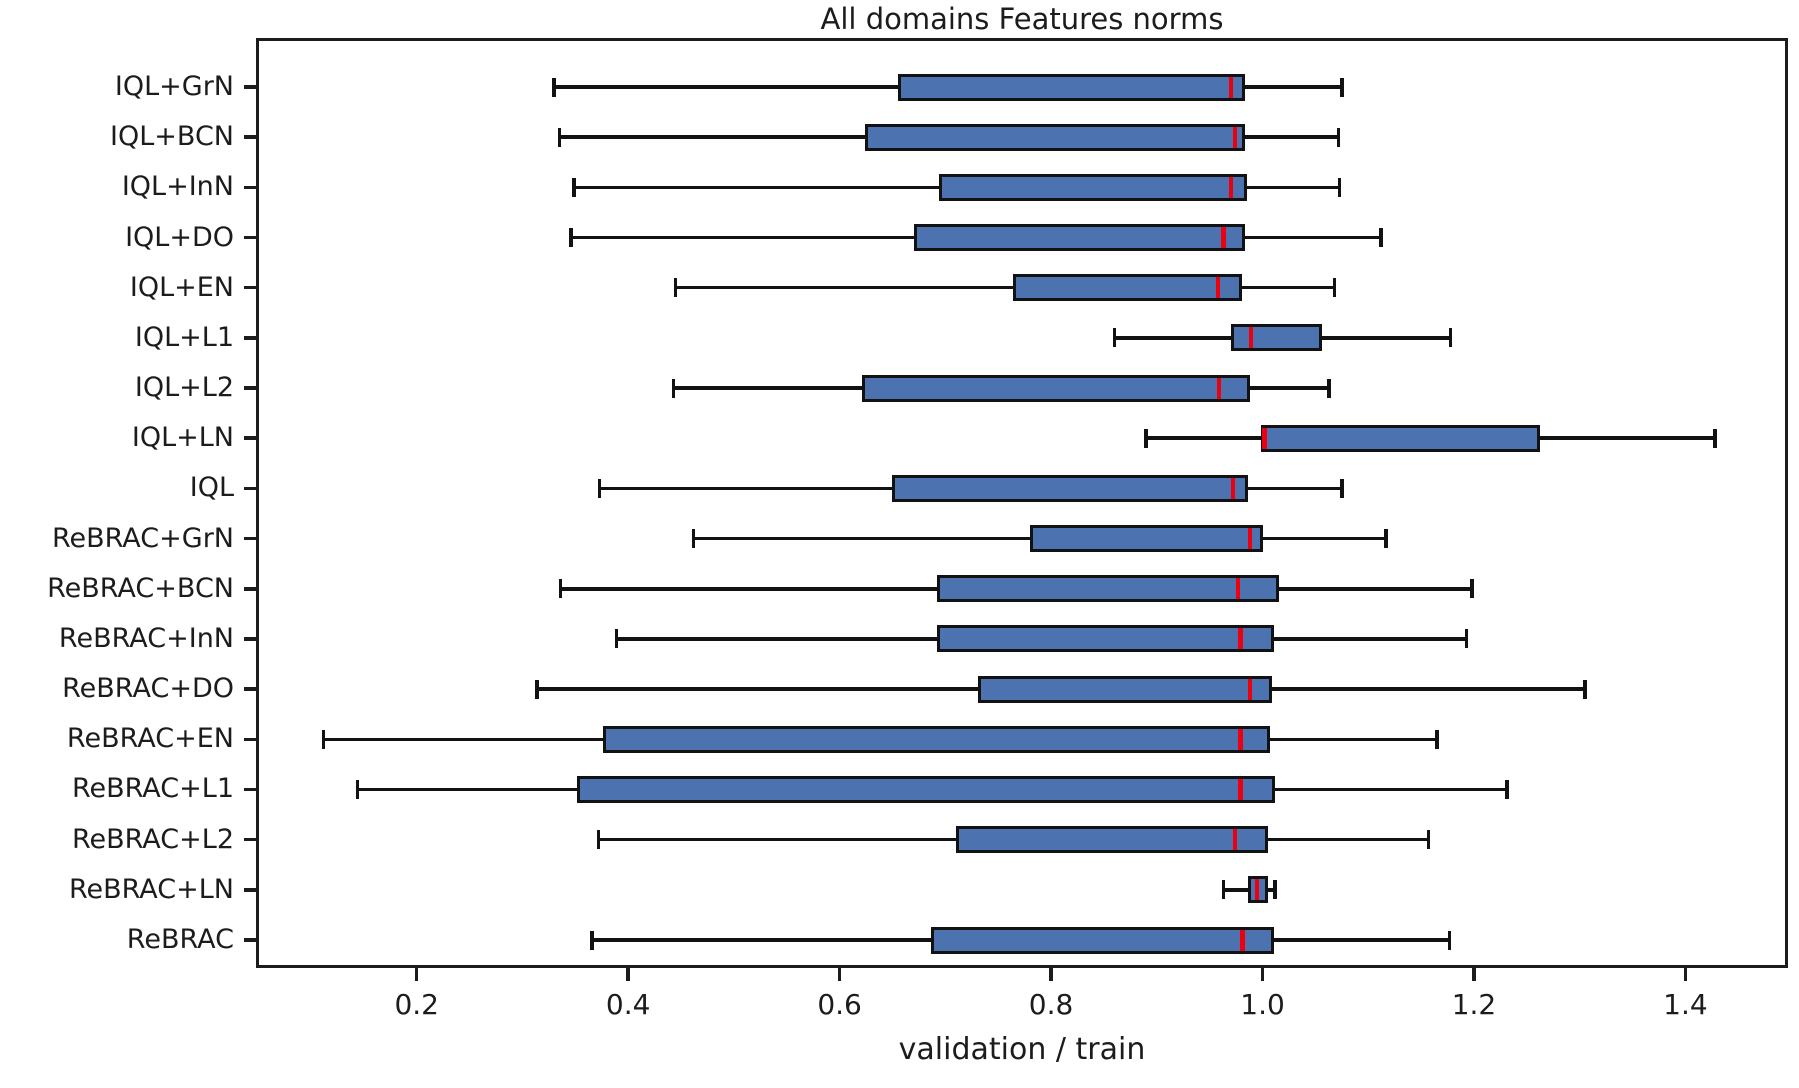  What do you see at coordinates (182, 438) in the screenshot?
I see `y-axis-label: IQL+LN` at bounding box center [182, 438].